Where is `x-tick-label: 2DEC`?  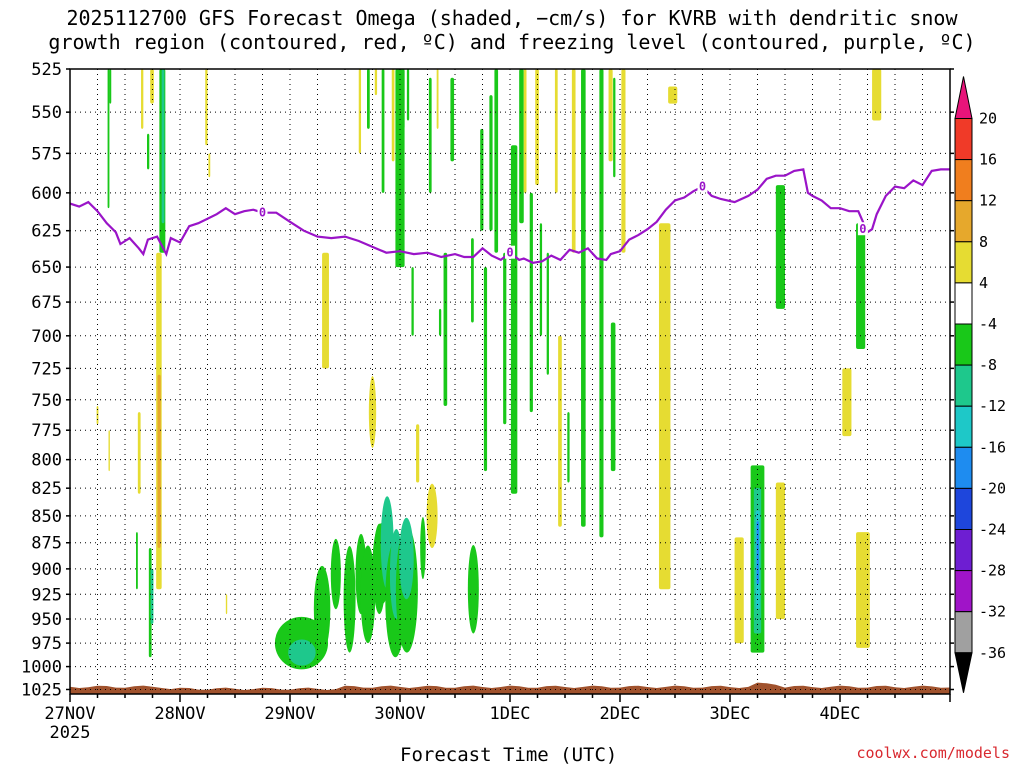
x-tick-label: 2DEC is located at coordinates (620, 714).